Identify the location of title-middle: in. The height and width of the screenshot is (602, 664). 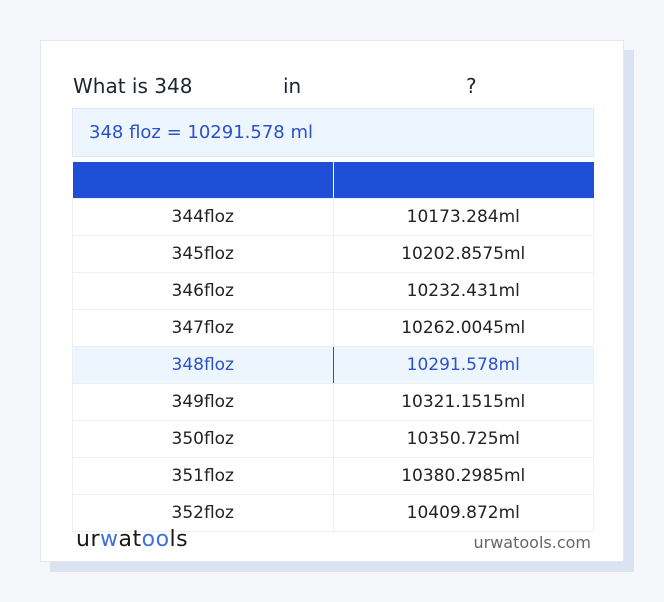
(292, 86).